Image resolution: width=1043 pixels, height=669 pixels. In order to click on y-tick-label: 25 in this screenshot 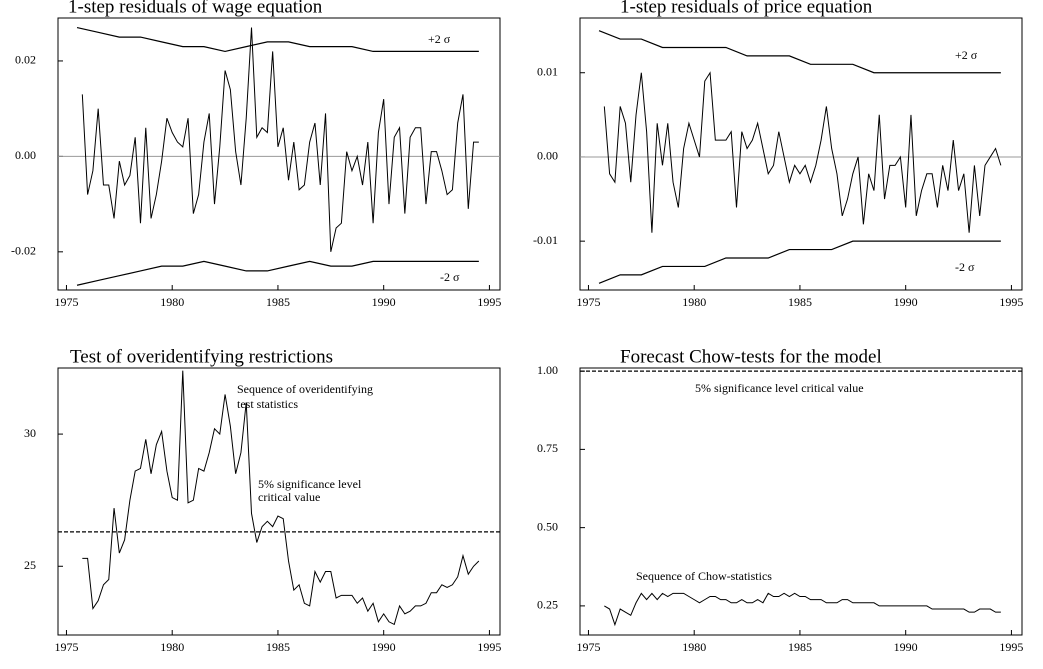, I will do `click(30, 565)`.